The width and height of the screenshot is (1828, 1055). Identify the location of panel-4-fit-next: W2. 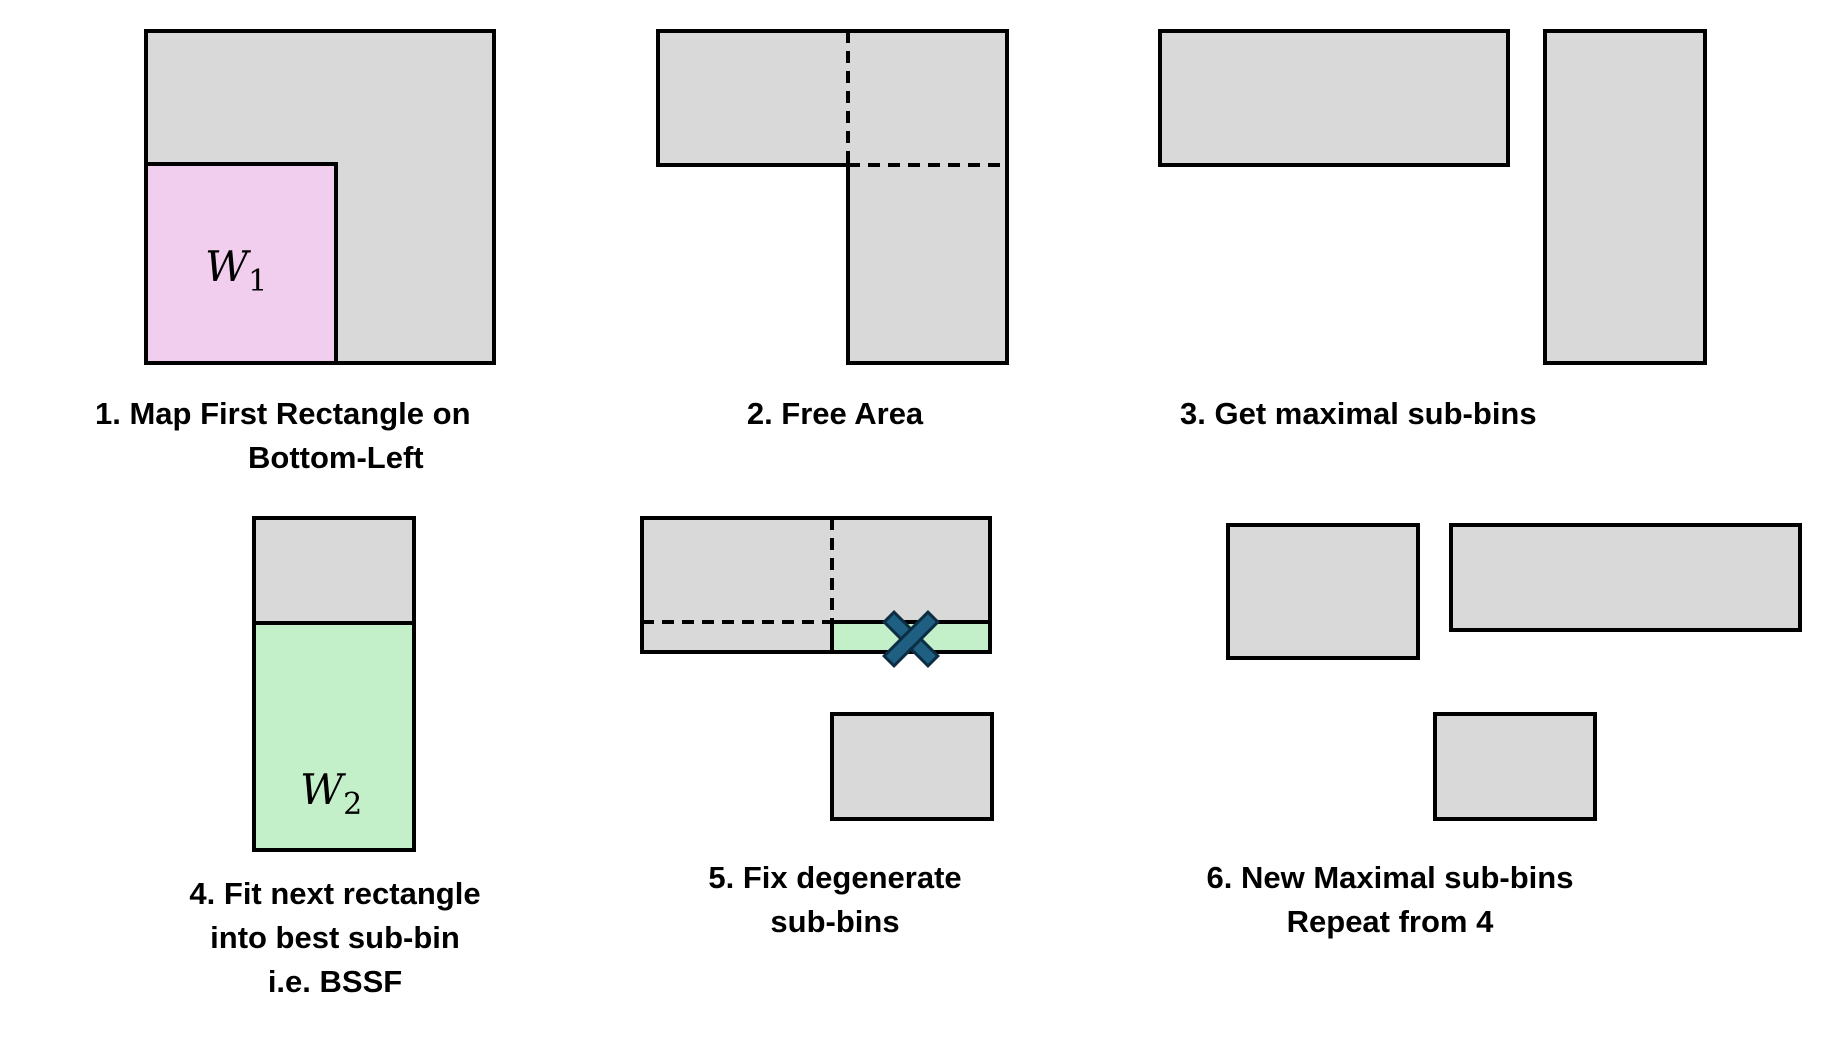
(334, 684).